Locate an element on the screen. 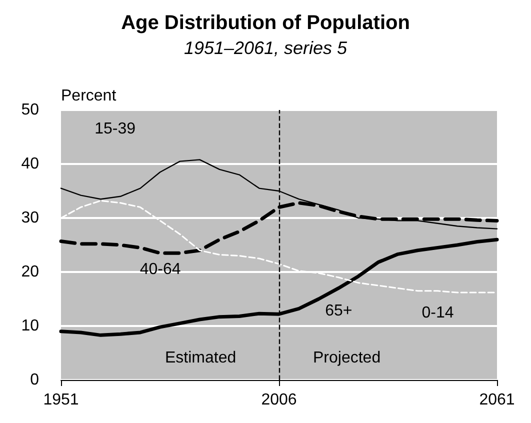 This screenshot has width=531, height=423. series-label: 0-14 is located at coordinates (438, 313).